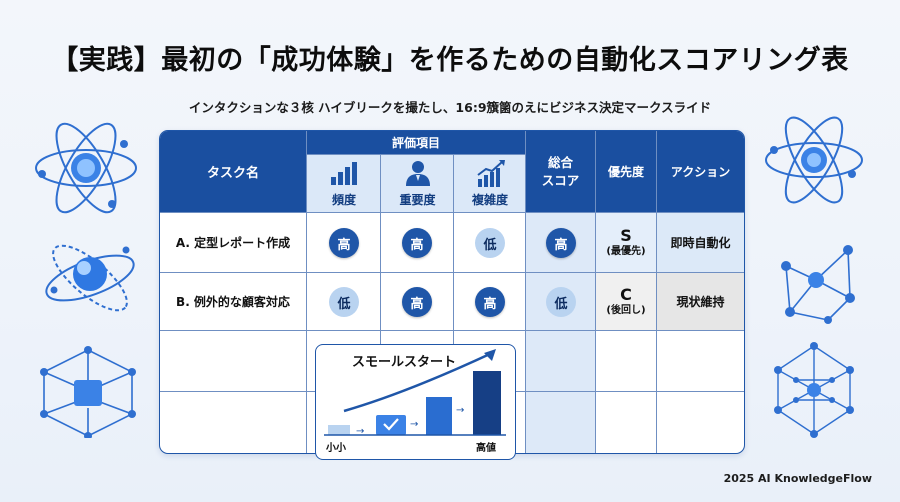 This screenshot has width=900, height=502. I want to click on priority-grade: C, so click(626, 294).